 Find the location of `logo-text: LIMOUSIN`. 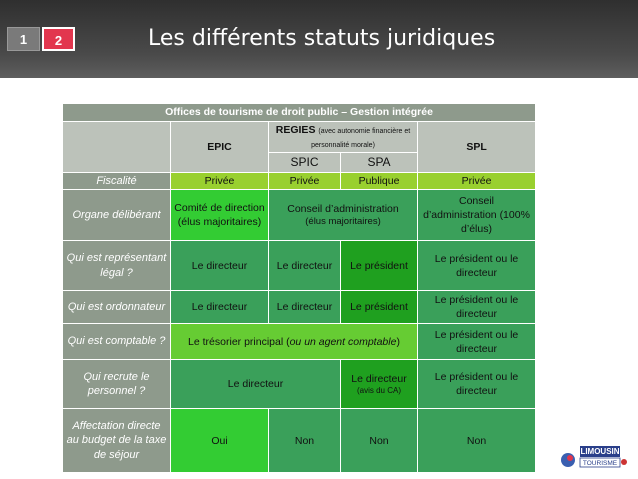

logo-text: LIMOUSIN is located at coordinates (599, 451).